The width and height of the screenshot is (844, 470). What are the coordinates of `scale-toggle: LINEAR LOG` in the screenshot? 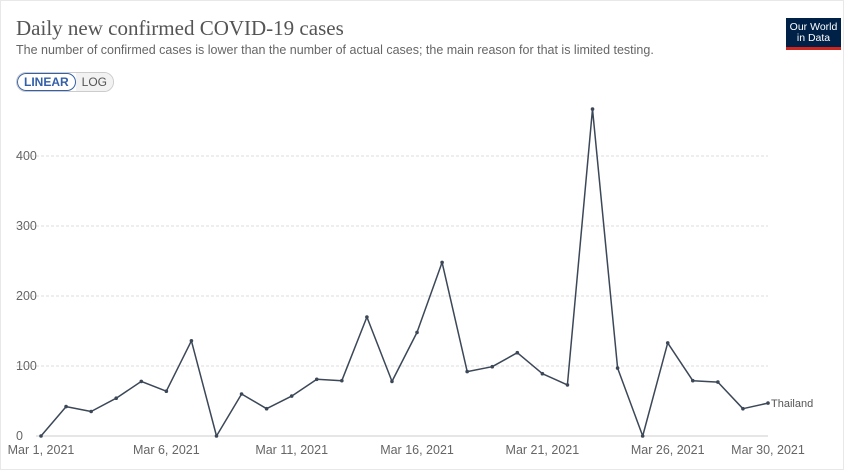 It's located at (65, 82).